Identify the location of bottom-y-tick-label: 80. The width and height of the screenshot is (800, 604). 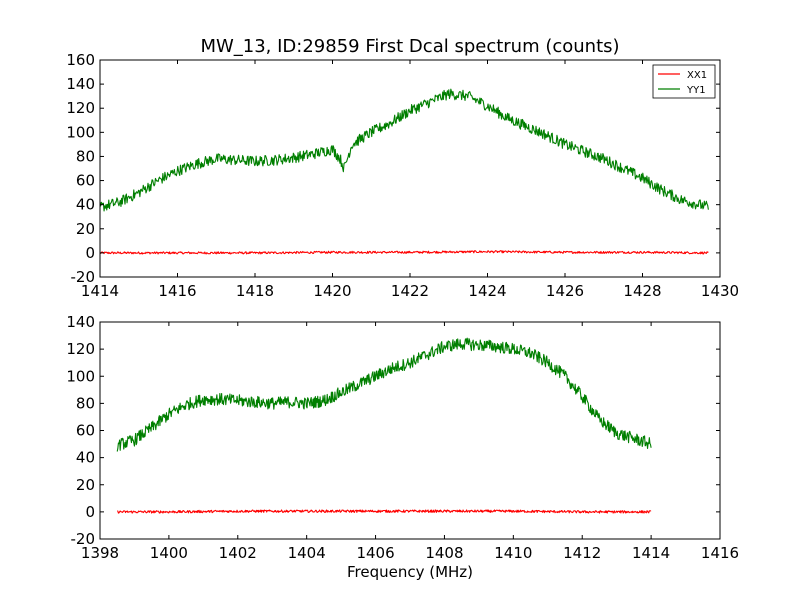
(85, 403).